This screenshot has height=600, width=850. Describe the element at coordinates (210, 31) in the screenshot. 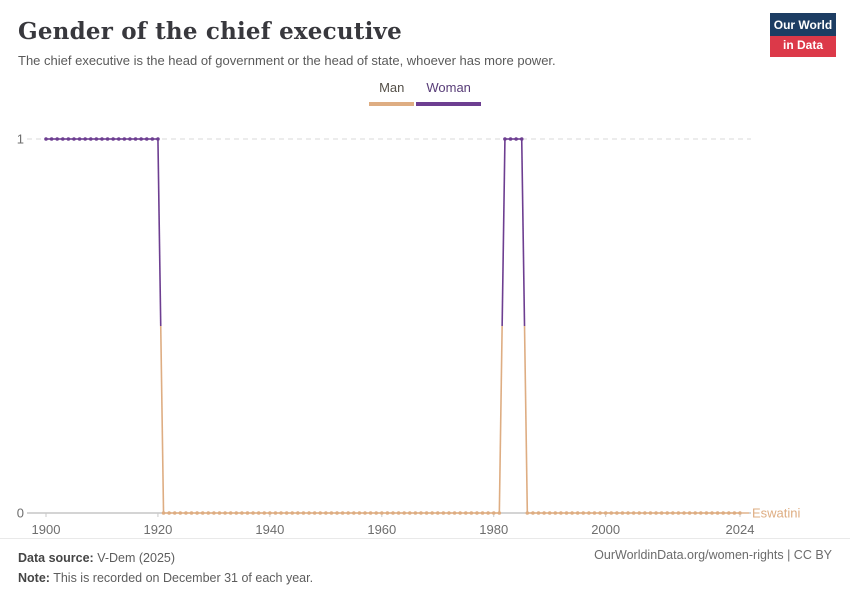

I see `page-title: Gender of the chief executive` at that location.